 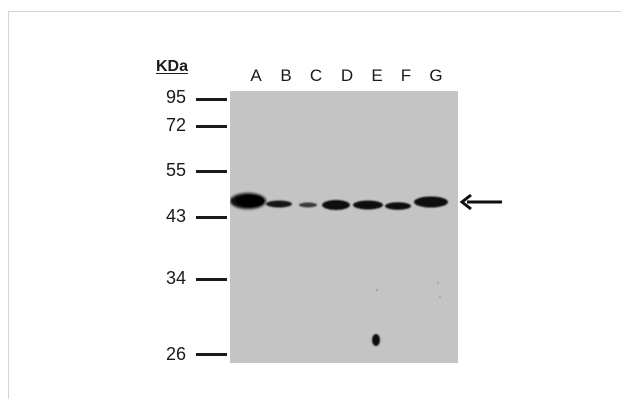 What do you see at coordinates (316, 75) in the screenshot?
I see `lane-label-c: C` at bounding box center [316, 75].